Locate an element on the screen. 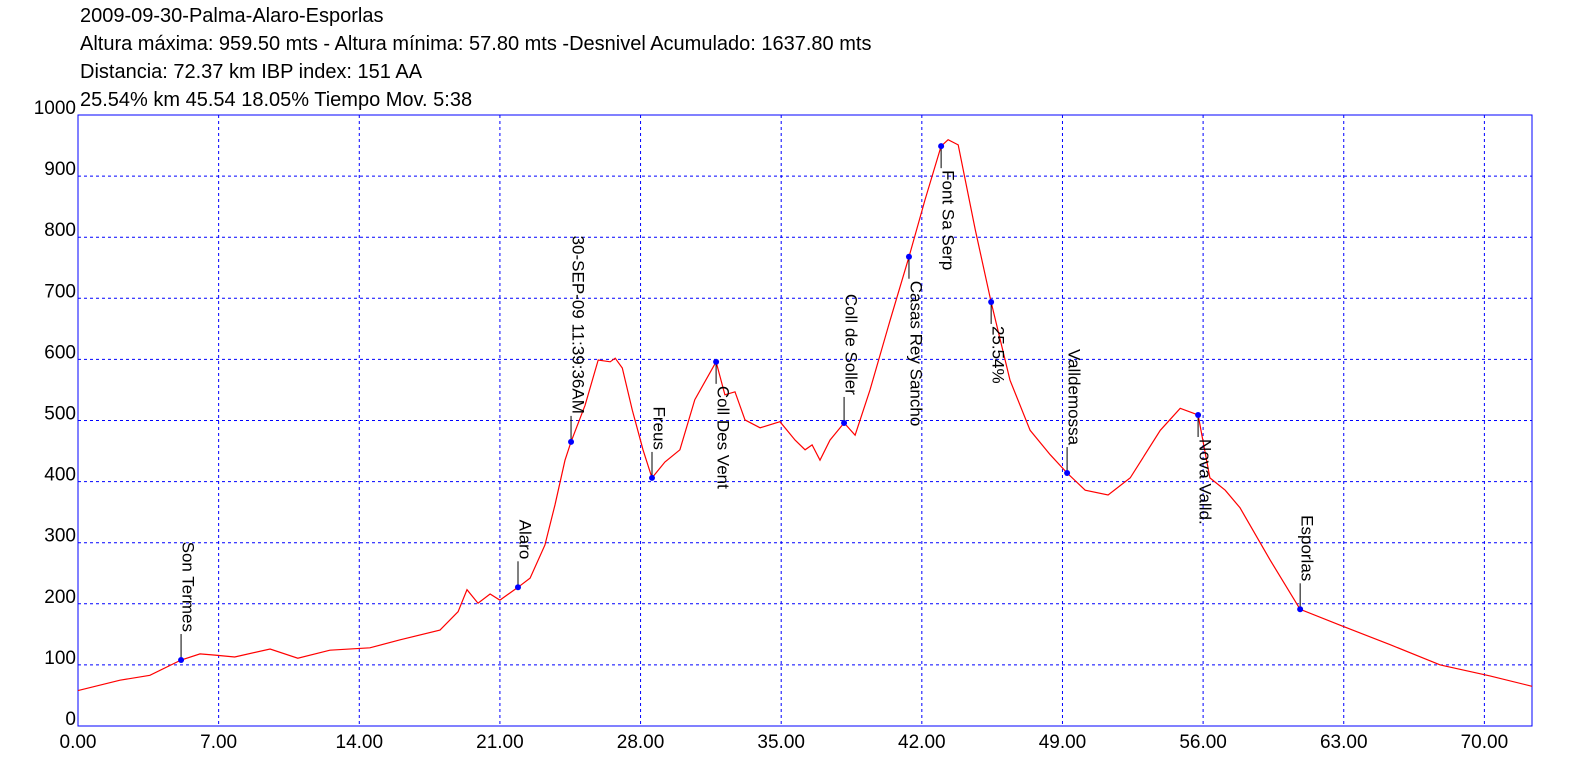 The width and height of the screenshot is (1596, 778). subtitle: Distancia: 72.37 km IBP index: 151 AA is located at coordinates (251, 72).